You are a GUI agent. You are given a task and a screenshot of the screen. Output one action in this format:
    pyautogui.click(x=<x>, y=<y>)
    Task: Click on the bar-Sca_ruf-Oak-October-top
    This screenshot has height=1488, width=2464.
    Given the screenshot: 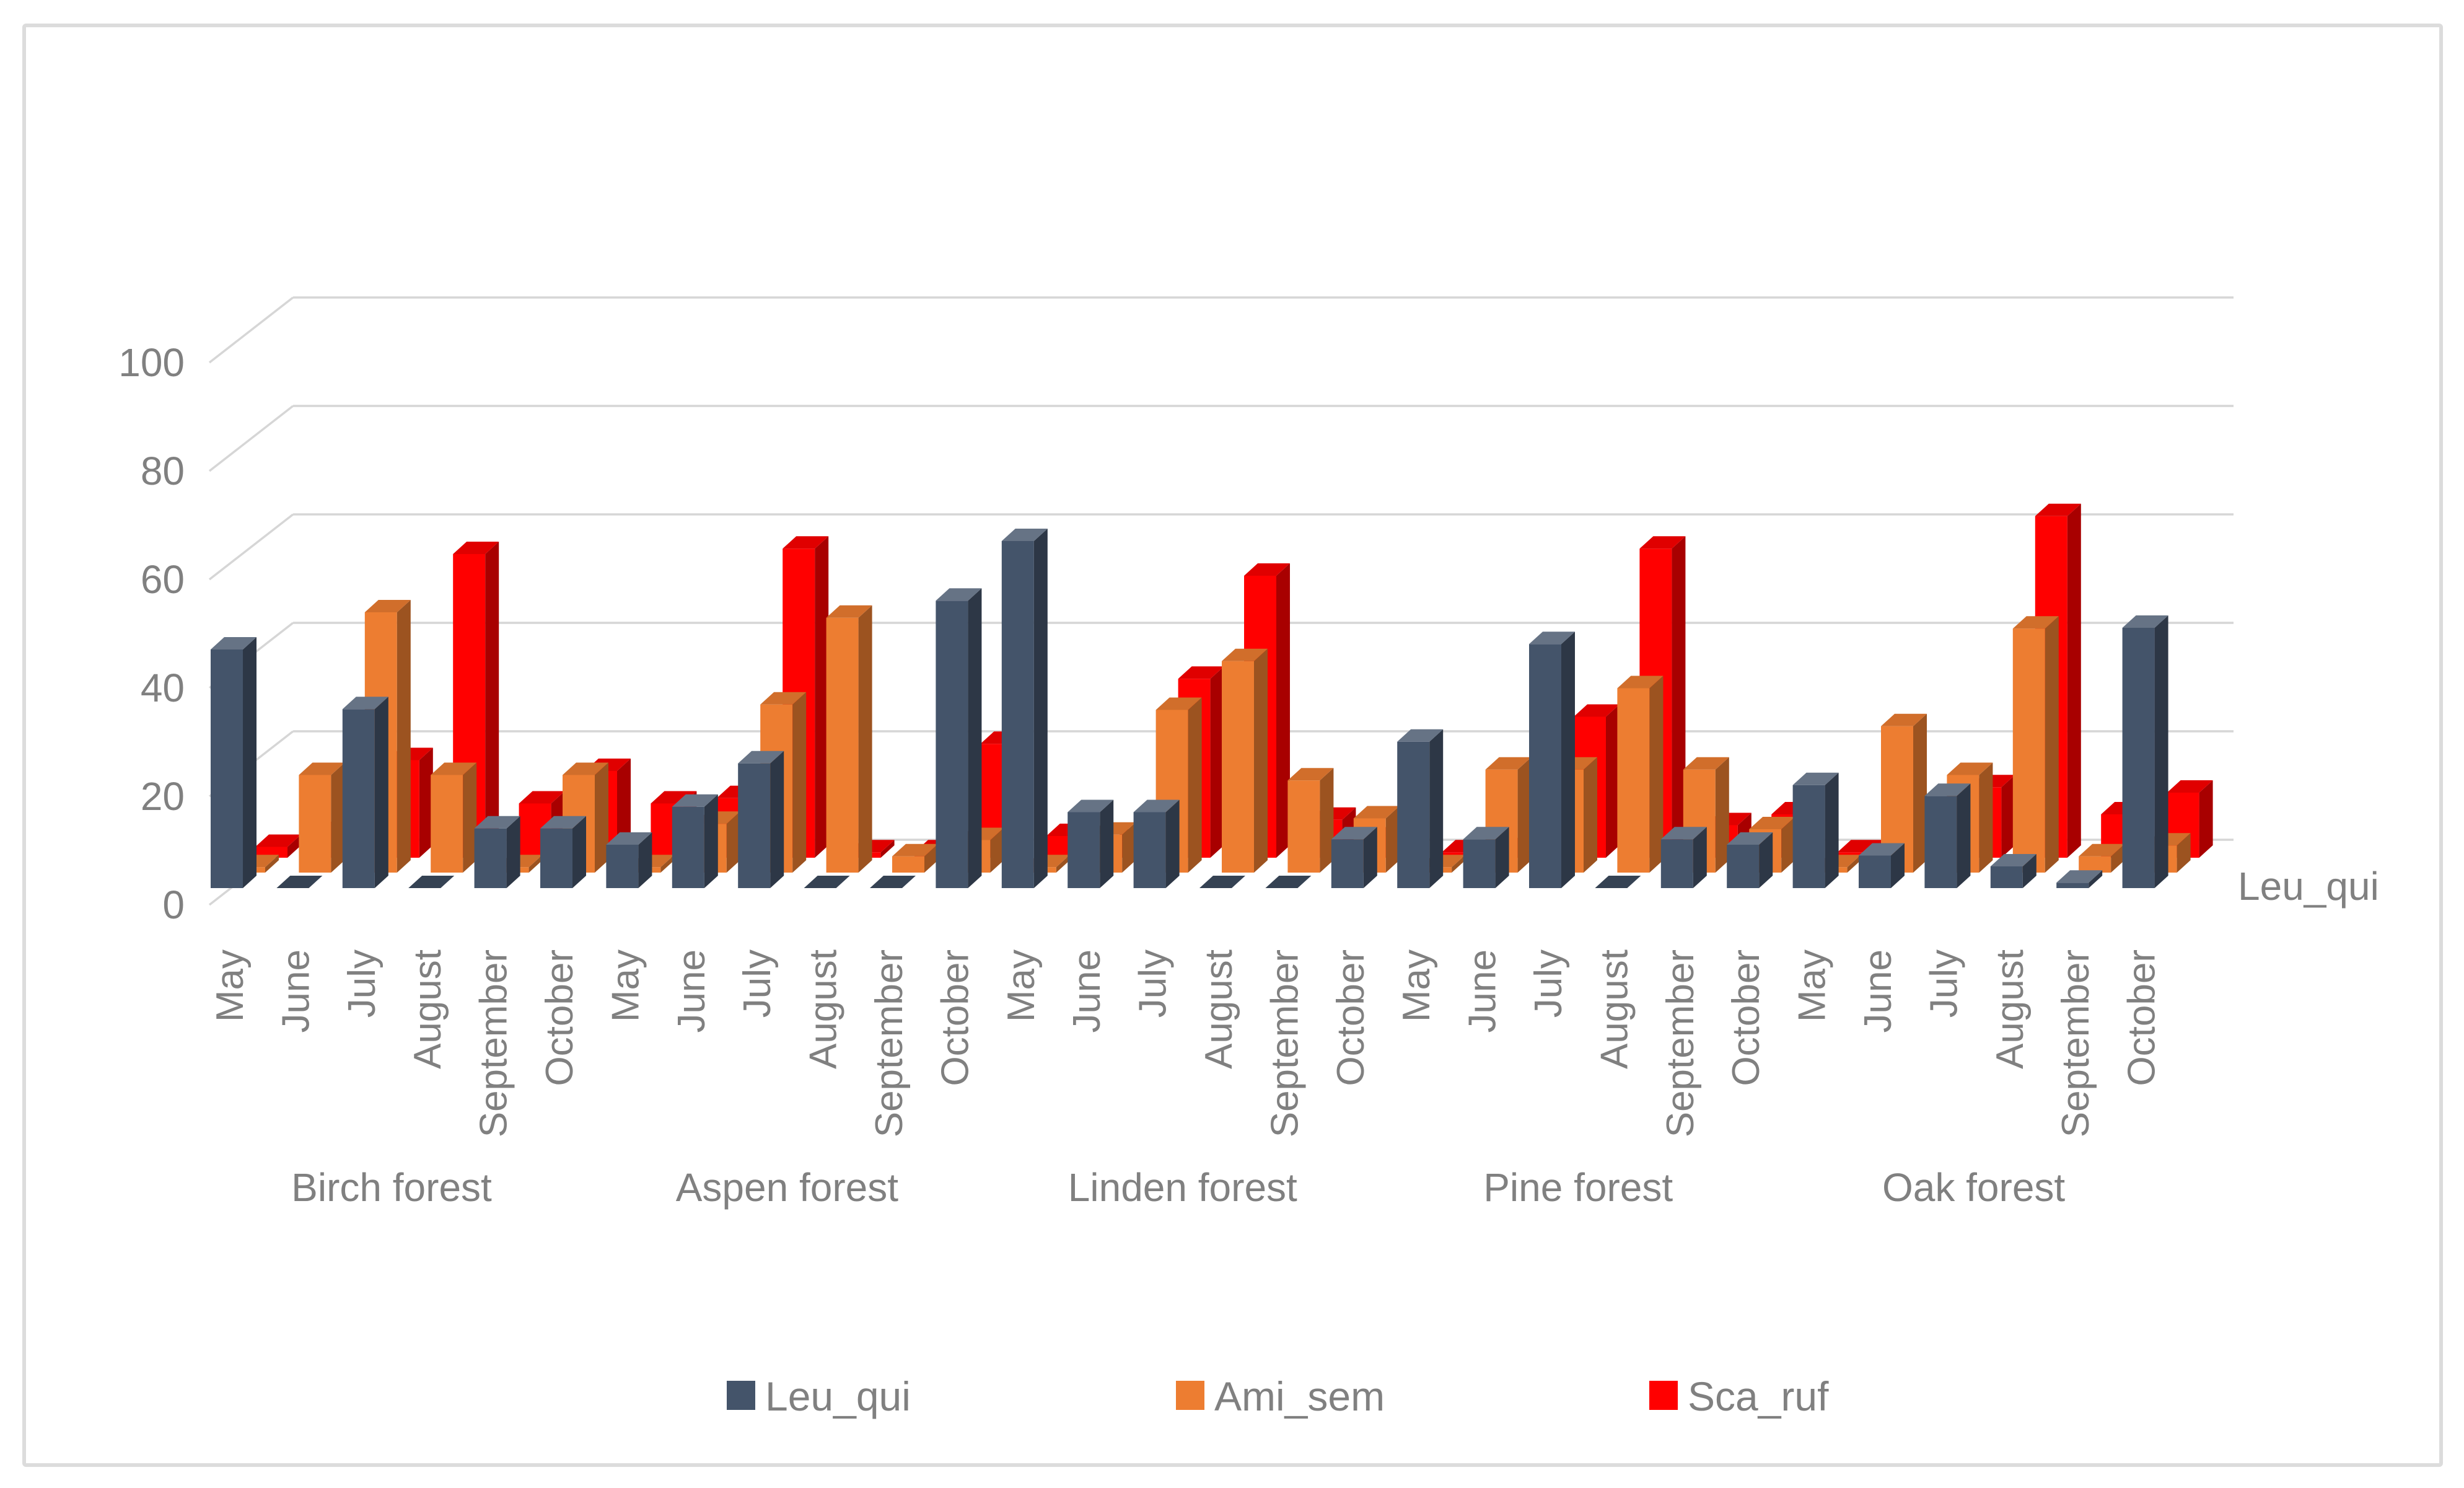 What is the action you would take?
    pyautogui.click(x=2190, y=786)
    